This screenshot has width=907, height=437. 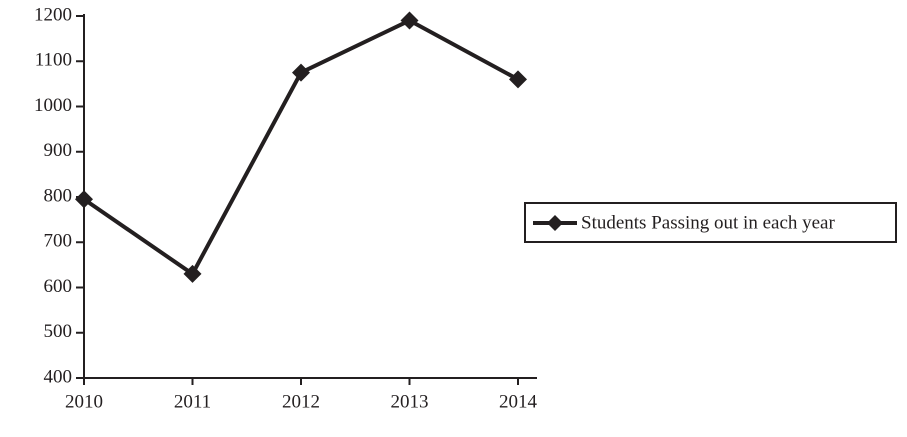 What do you see at coordinates (301, 401) in the screenshot?
I see `x-tick-label: 2012` at bounding box center [301, 401].